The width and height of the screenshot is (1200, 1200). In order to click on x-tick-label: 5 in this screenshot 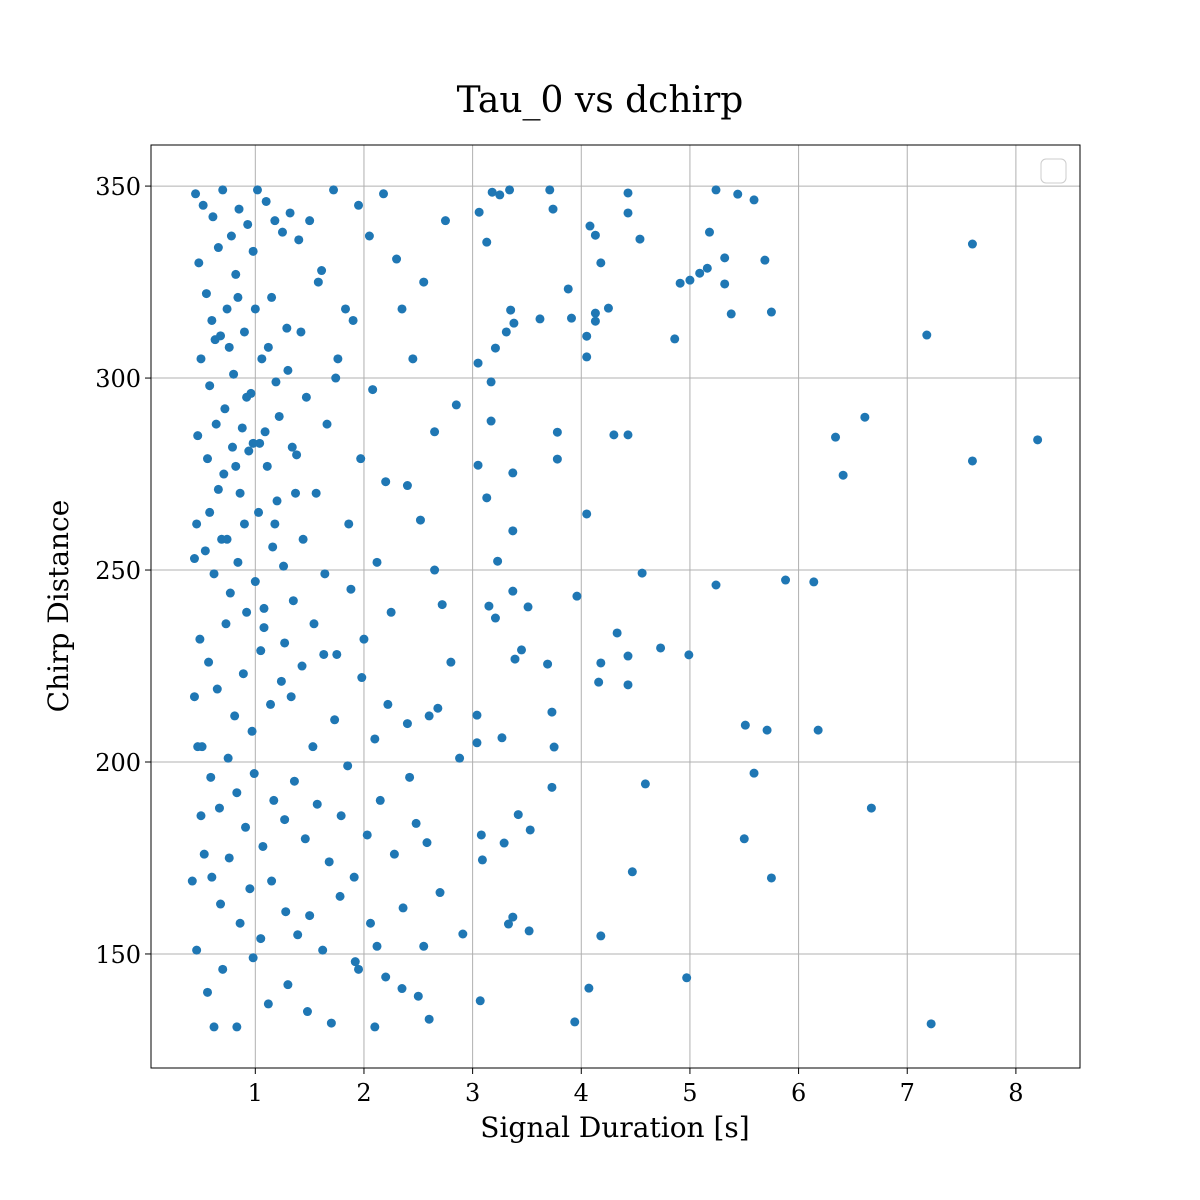, I will do `click(689, 1093)`.